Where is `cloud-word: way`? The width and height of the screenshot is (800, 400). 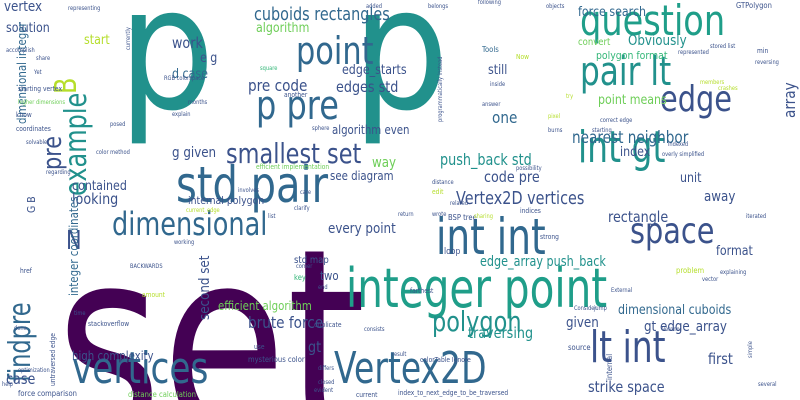 cloud-word: way is located at coordinates (384, 163).